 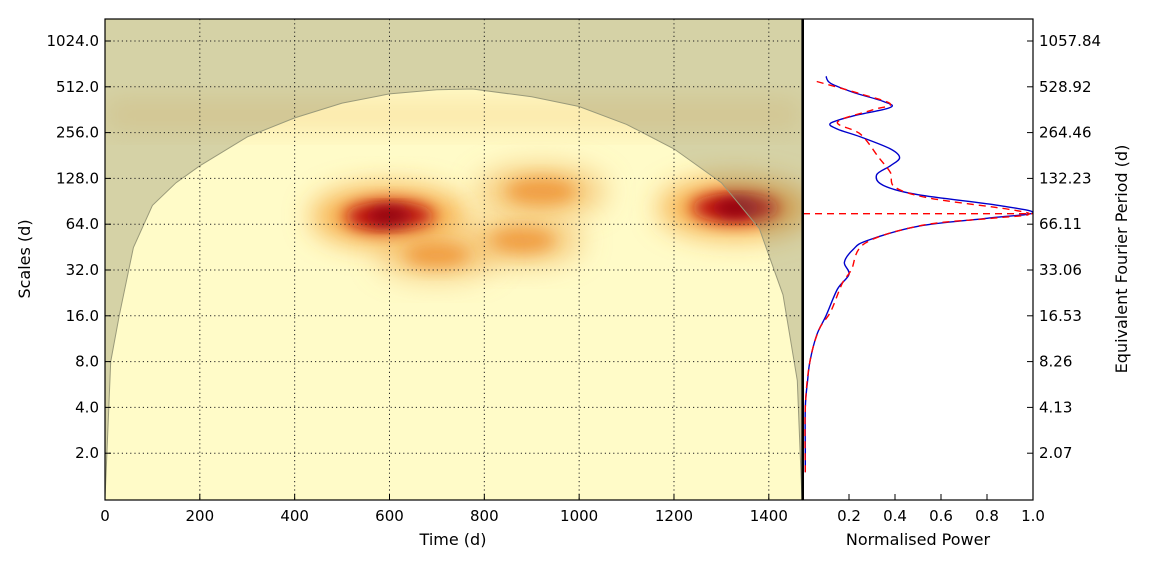 What do you see at coordinates (77, 87) in the screenshot?
I see `y-tick-label: 512.0` at bounding box center [77, 87].